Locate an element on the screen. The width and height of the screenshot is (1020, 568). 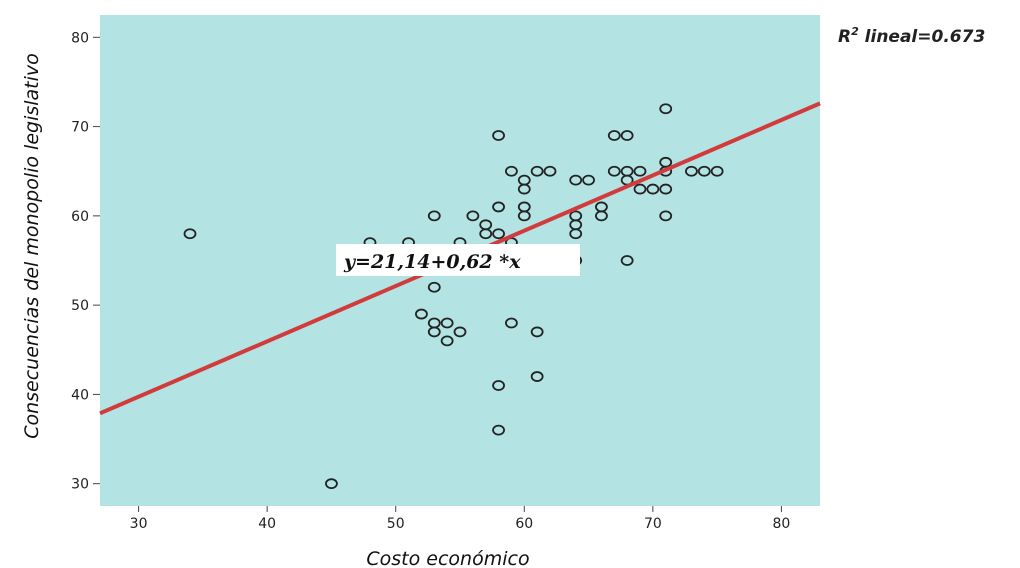
r2-label: R2 lineal=0.673 is located at coordinates (911, 36).